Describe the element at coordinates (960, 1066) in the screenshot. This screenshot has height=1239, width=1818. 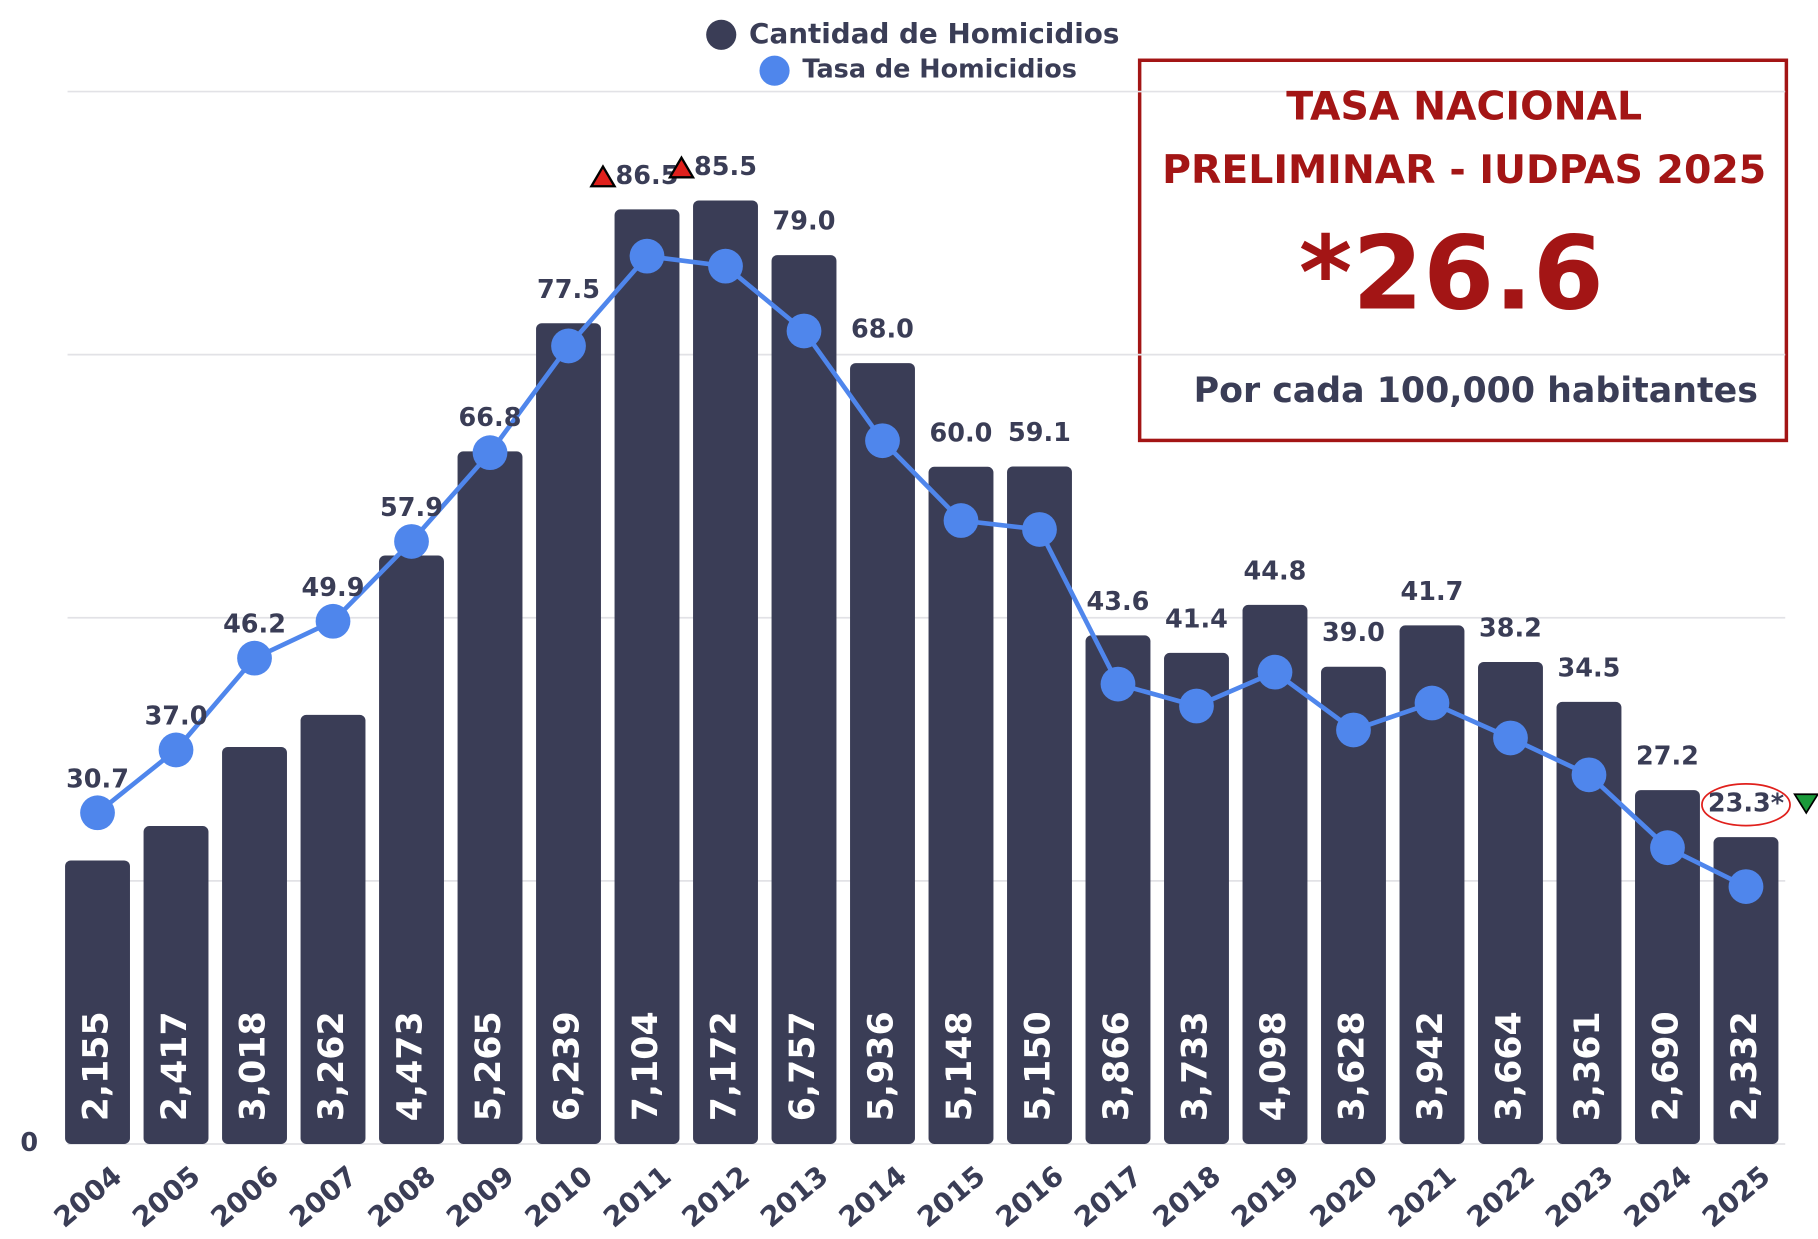
I see `bar-value-label: 5,148` at that location.